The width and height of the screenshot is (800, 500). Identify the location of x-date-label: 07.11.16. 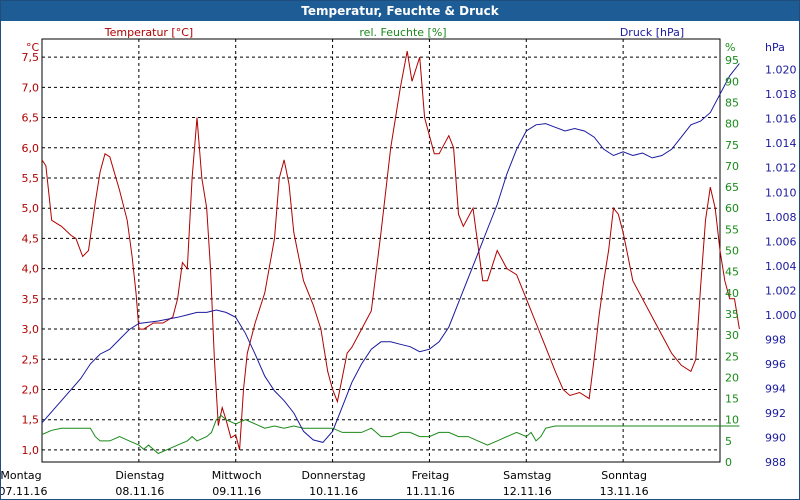
(24, 491).